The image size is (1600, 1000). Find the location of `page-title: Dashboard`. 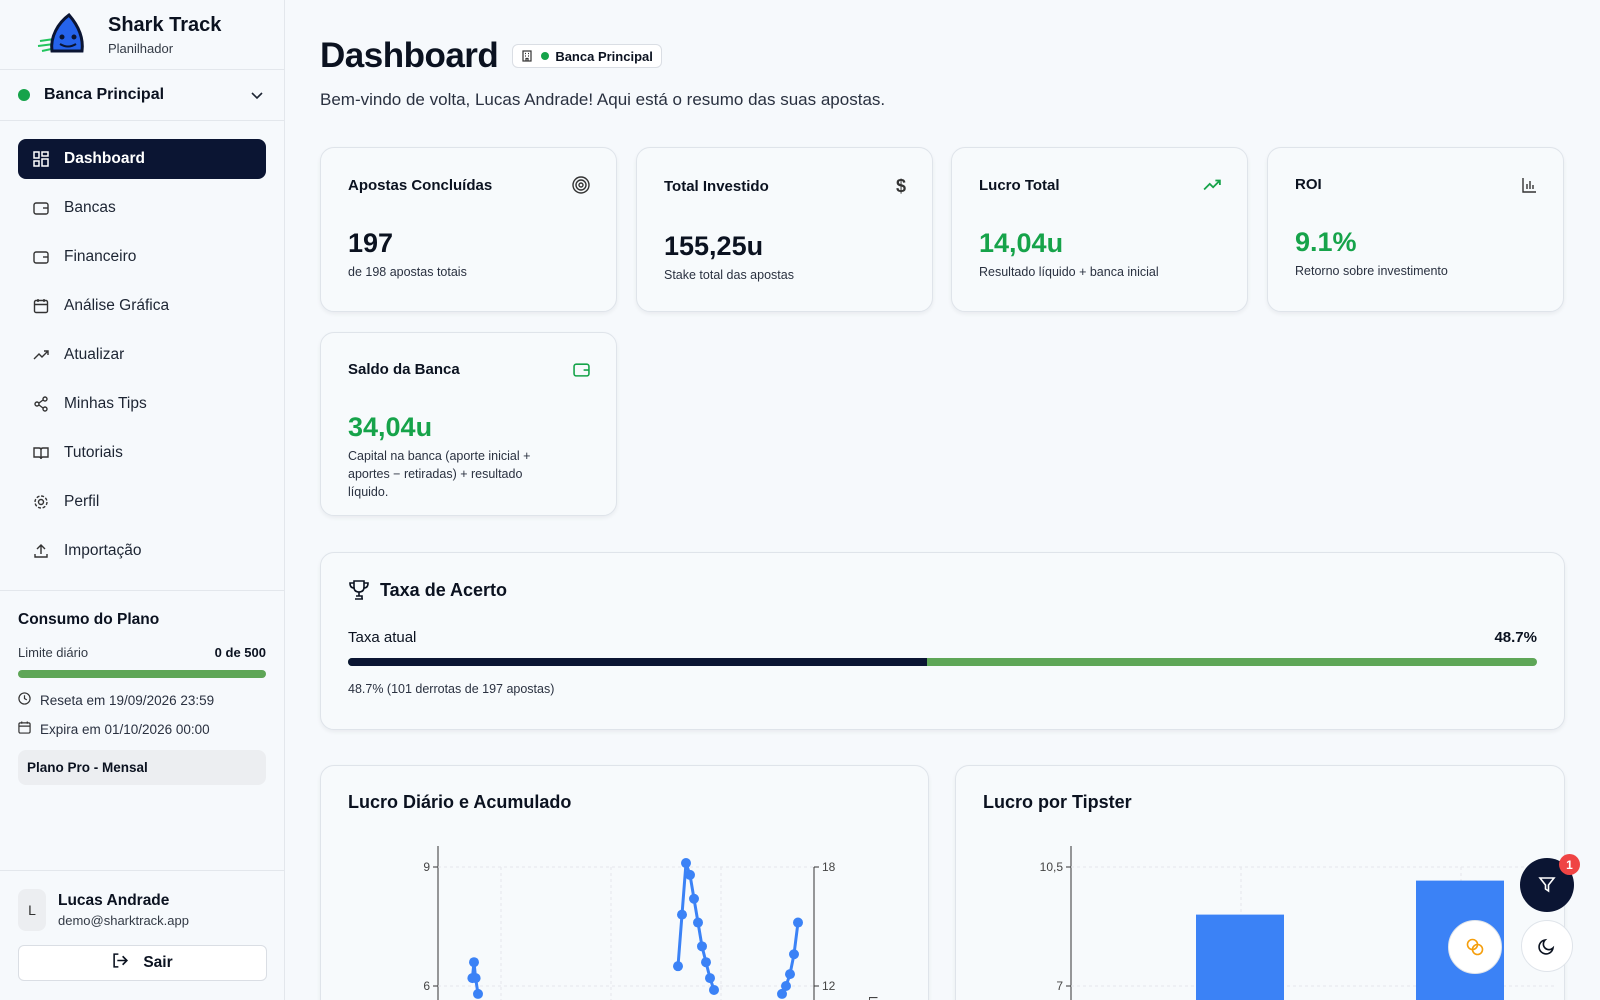

page-title: Dashboard is located at coordinates (409, 55).